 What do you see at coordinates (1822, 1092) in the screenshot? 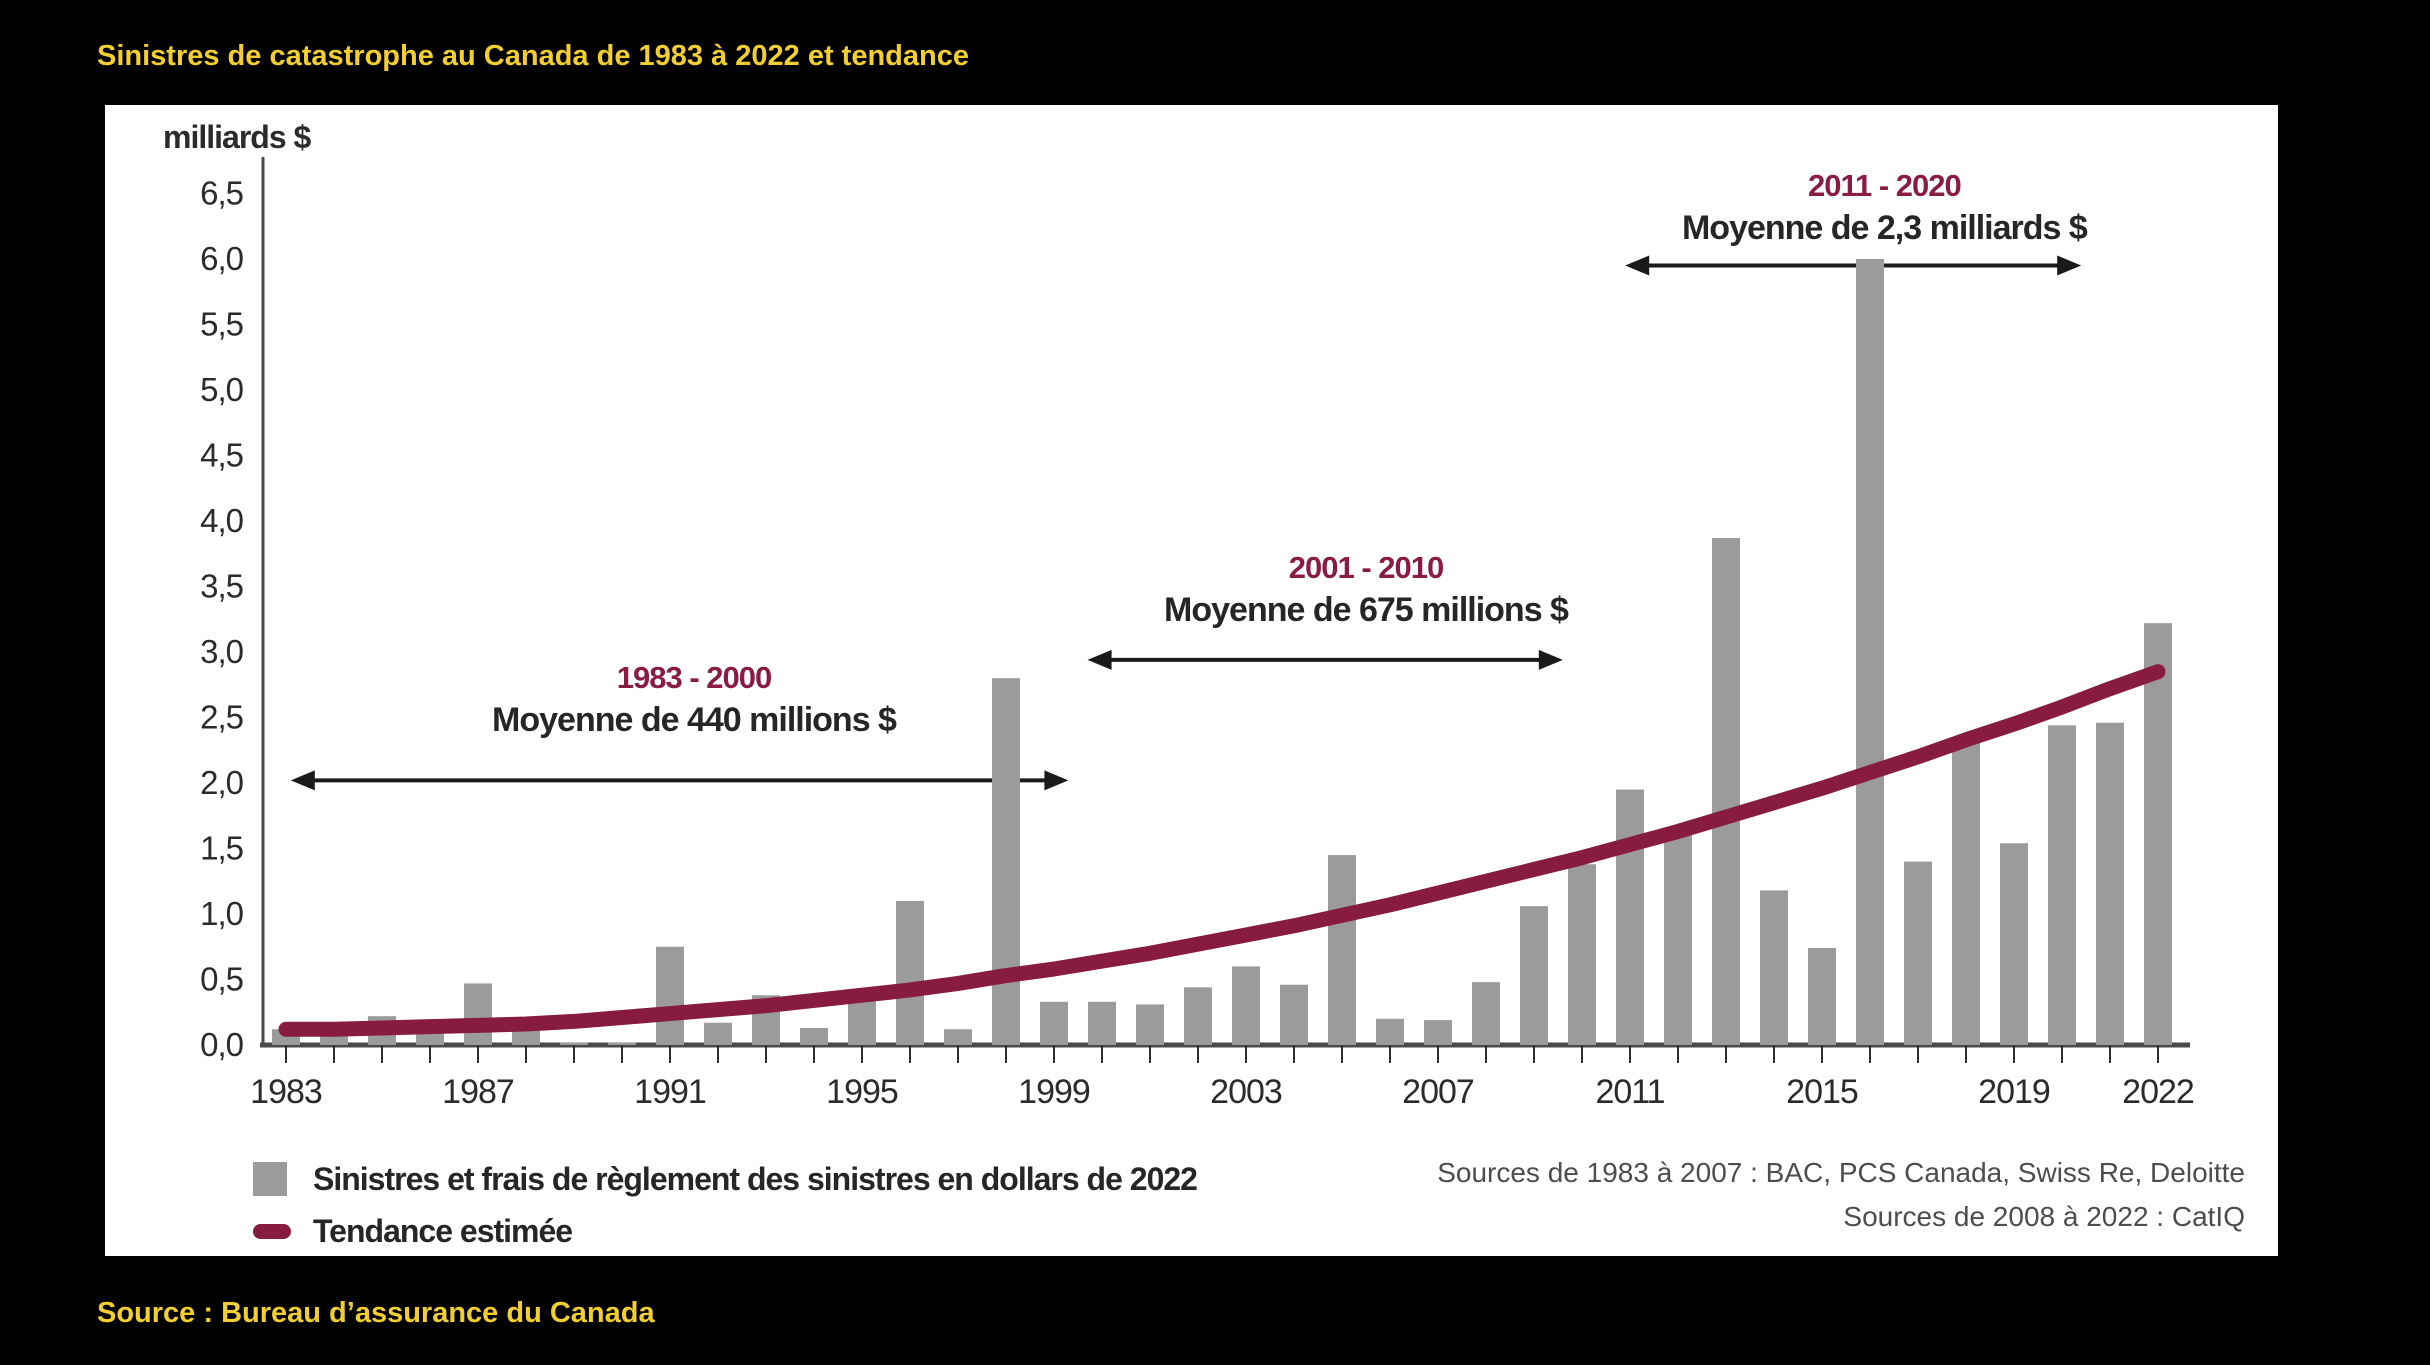
I see `x-tick-label: 2015` at bounding box center [1822, 1092].